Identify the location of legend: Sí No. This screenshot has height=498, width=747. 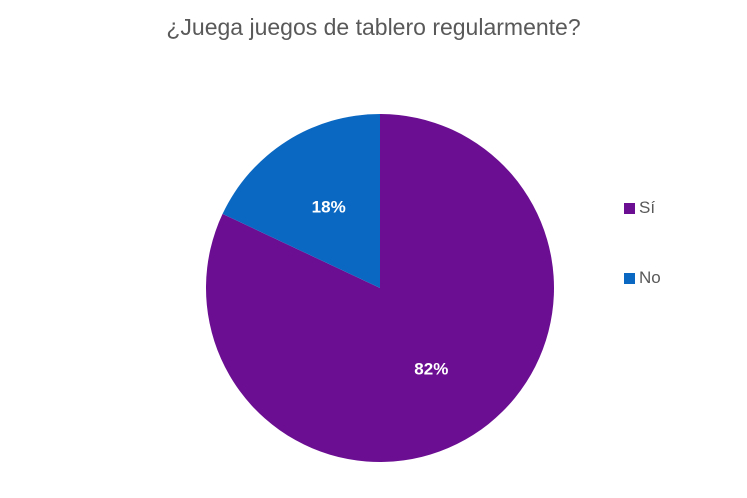
(642, 267).